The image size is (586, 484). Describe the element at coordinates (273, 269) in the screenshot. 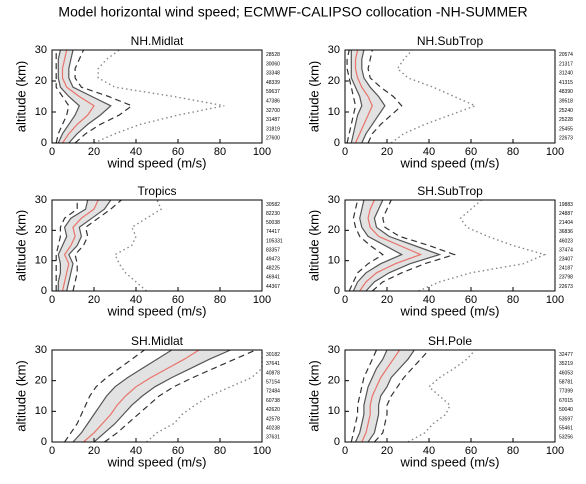

I see `sample-count: 48225` at that location.